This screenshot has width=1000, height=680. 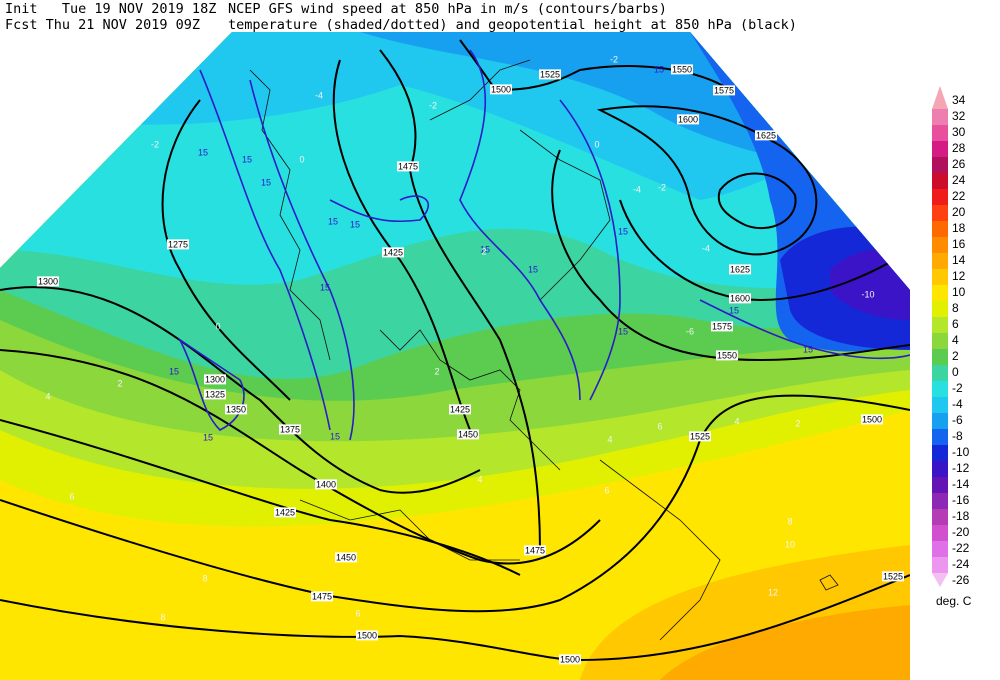 I want to click on colorbar-label: 16, so click(x=959, y=244).